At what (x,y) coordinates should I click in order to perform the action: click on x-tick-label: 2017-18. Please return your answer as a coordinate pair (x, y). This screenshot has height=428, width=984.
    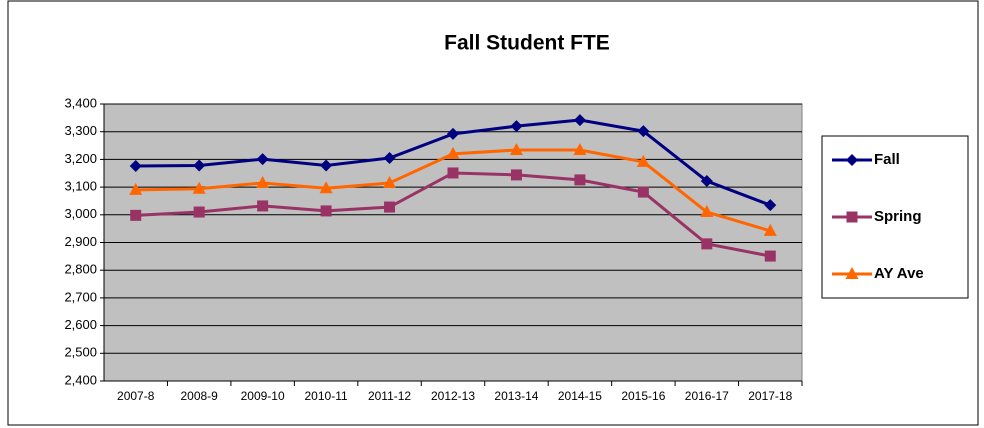
    Looking at the image, I should click on (770, 396).